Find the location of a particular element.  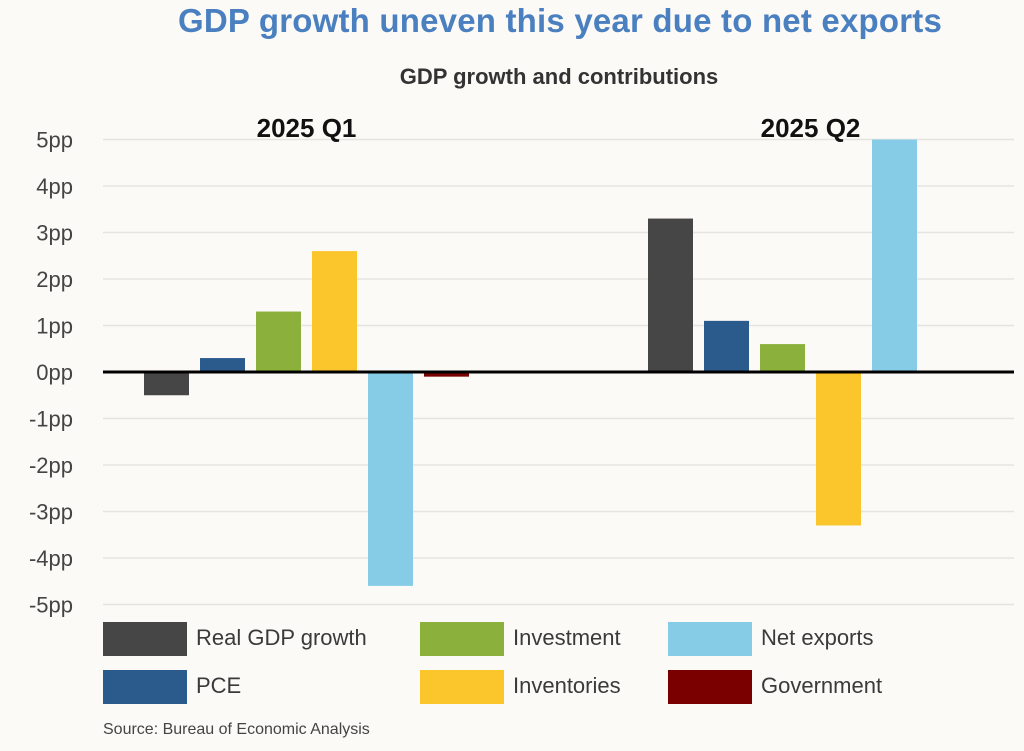

category-label: 2025 Q2 is located at coordinates (811, 128).